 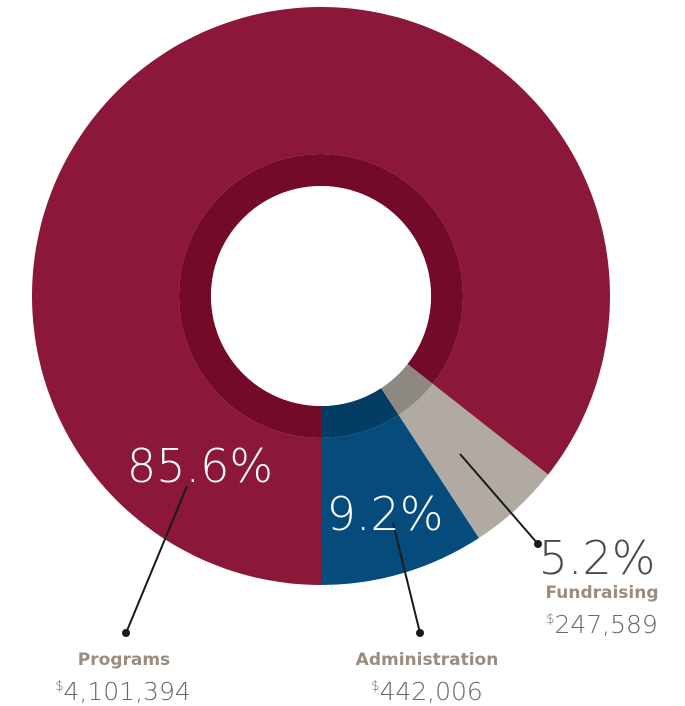 I want to click on programs-category-label: Programs, so click(x=124, y=660).